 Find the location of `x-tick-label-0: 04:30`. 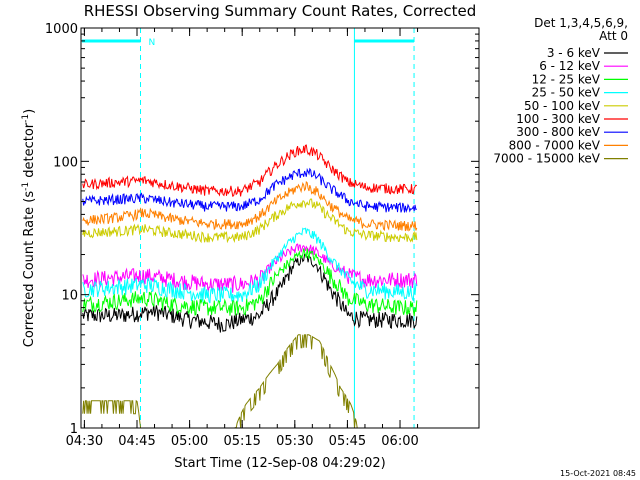

x-tick-label-0: 04:30 is located at coordinates (84, 441).